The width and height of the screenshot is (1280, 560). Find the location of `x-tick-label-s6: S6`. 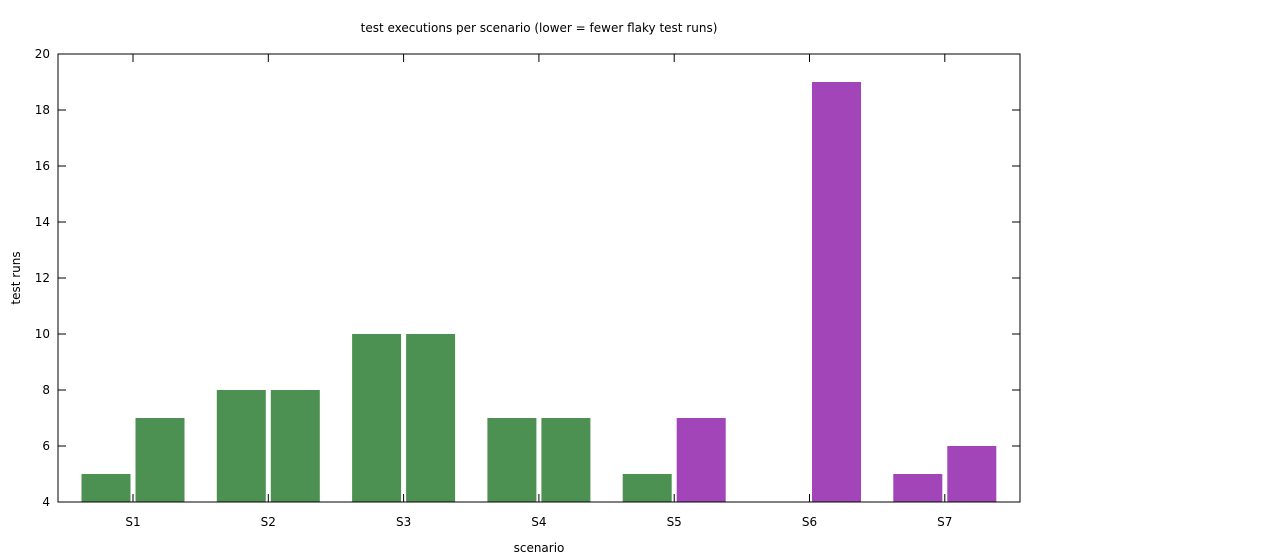

x-tick-label-s6: S6 is located at coordinates (809, 522).